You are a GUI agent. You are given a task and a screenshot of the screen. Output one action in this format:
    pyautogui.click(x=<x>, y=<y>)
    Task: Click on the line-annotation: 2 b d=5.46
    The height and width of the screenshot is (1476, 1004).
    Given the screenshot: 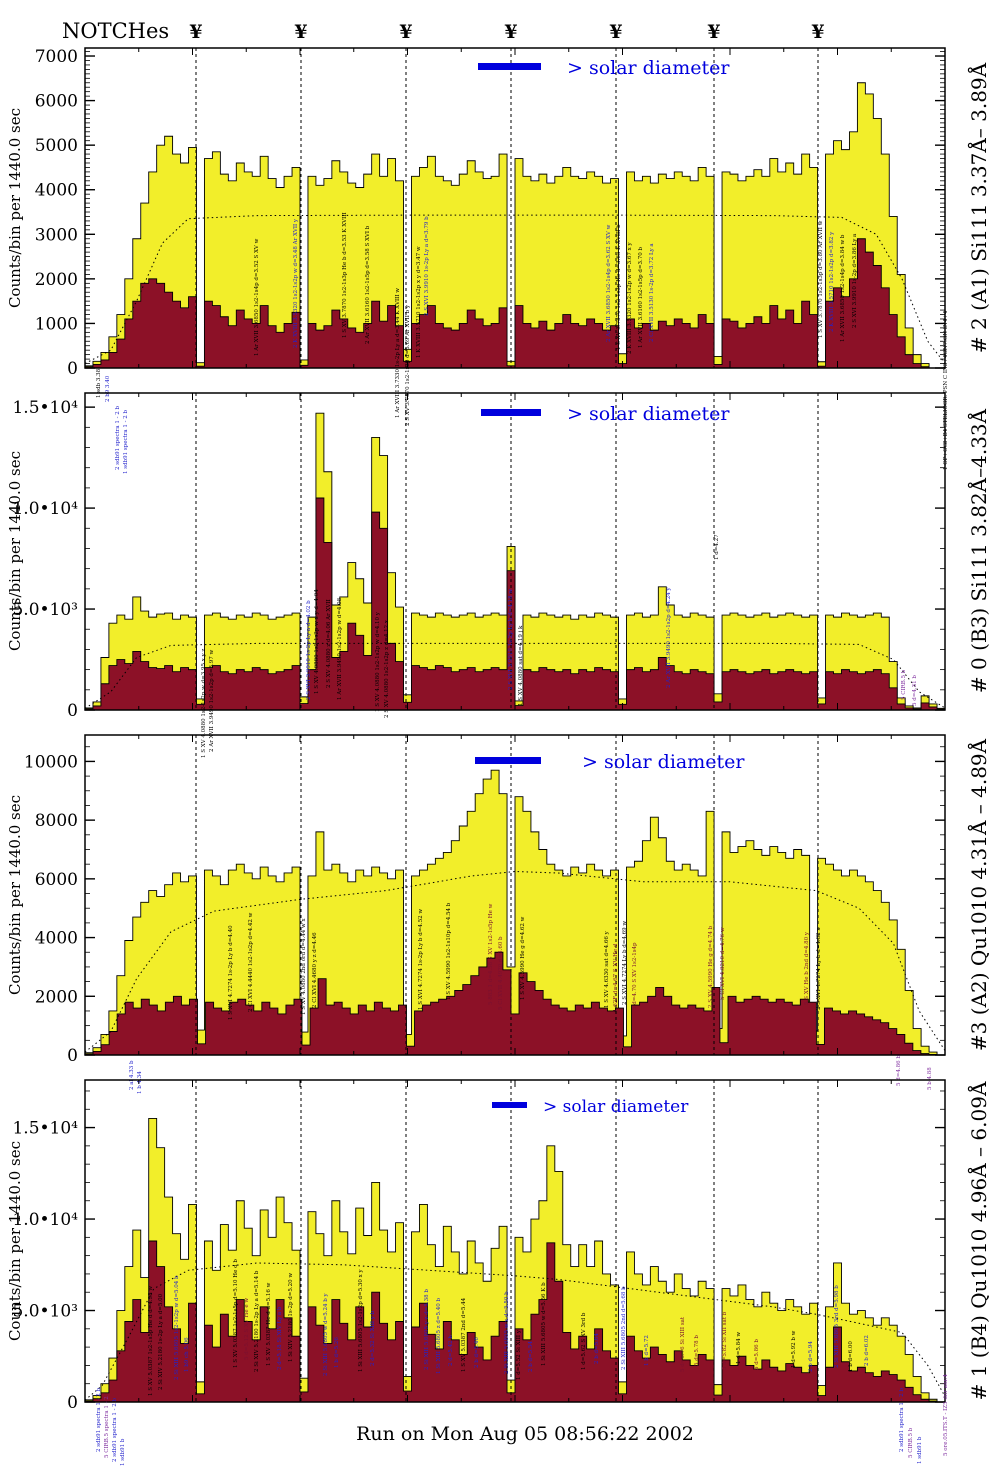 What is the action you would take?
    pyautogui.click(x=477, y=1352)
    